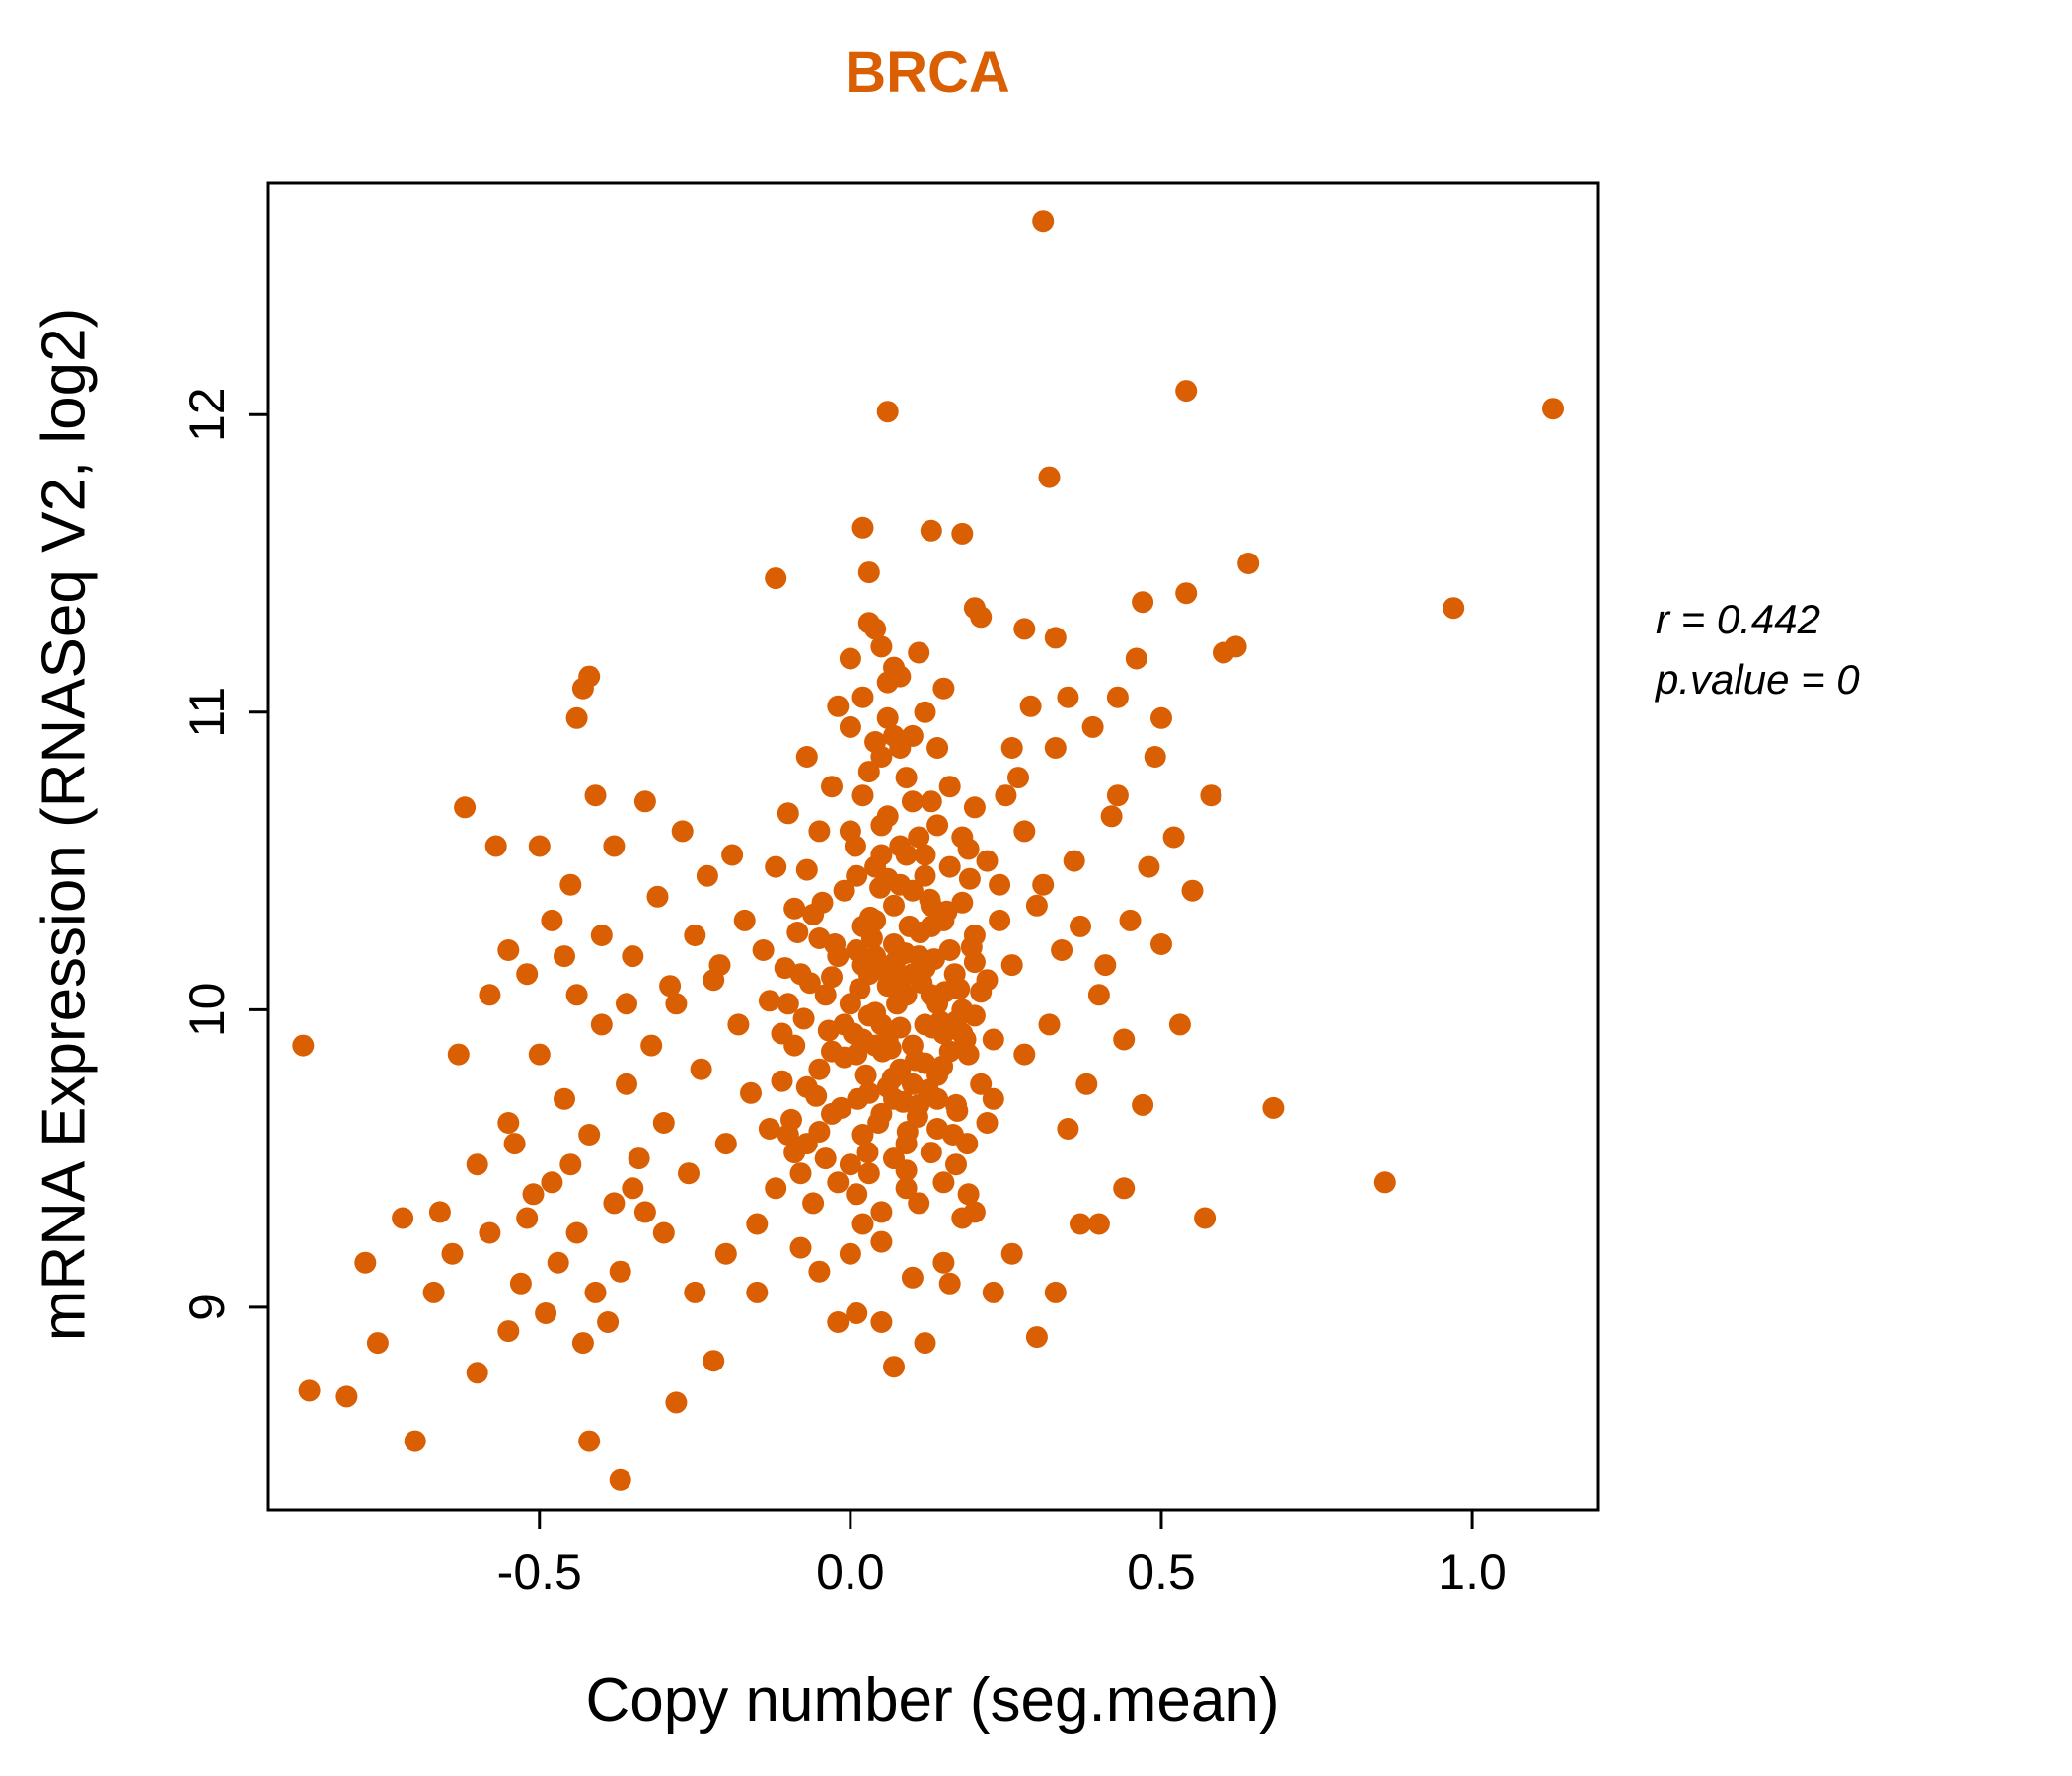 The image size is (2072, 1776). I want to click on y-tick-label: 10, so click(208, 1010).